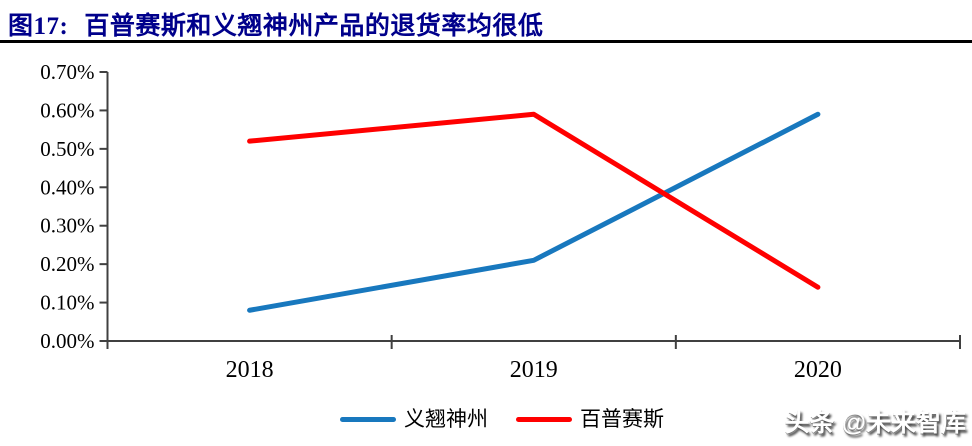 The image size is (972, 446). I want to click on svg-text: 0.10%, so click(67, 303).